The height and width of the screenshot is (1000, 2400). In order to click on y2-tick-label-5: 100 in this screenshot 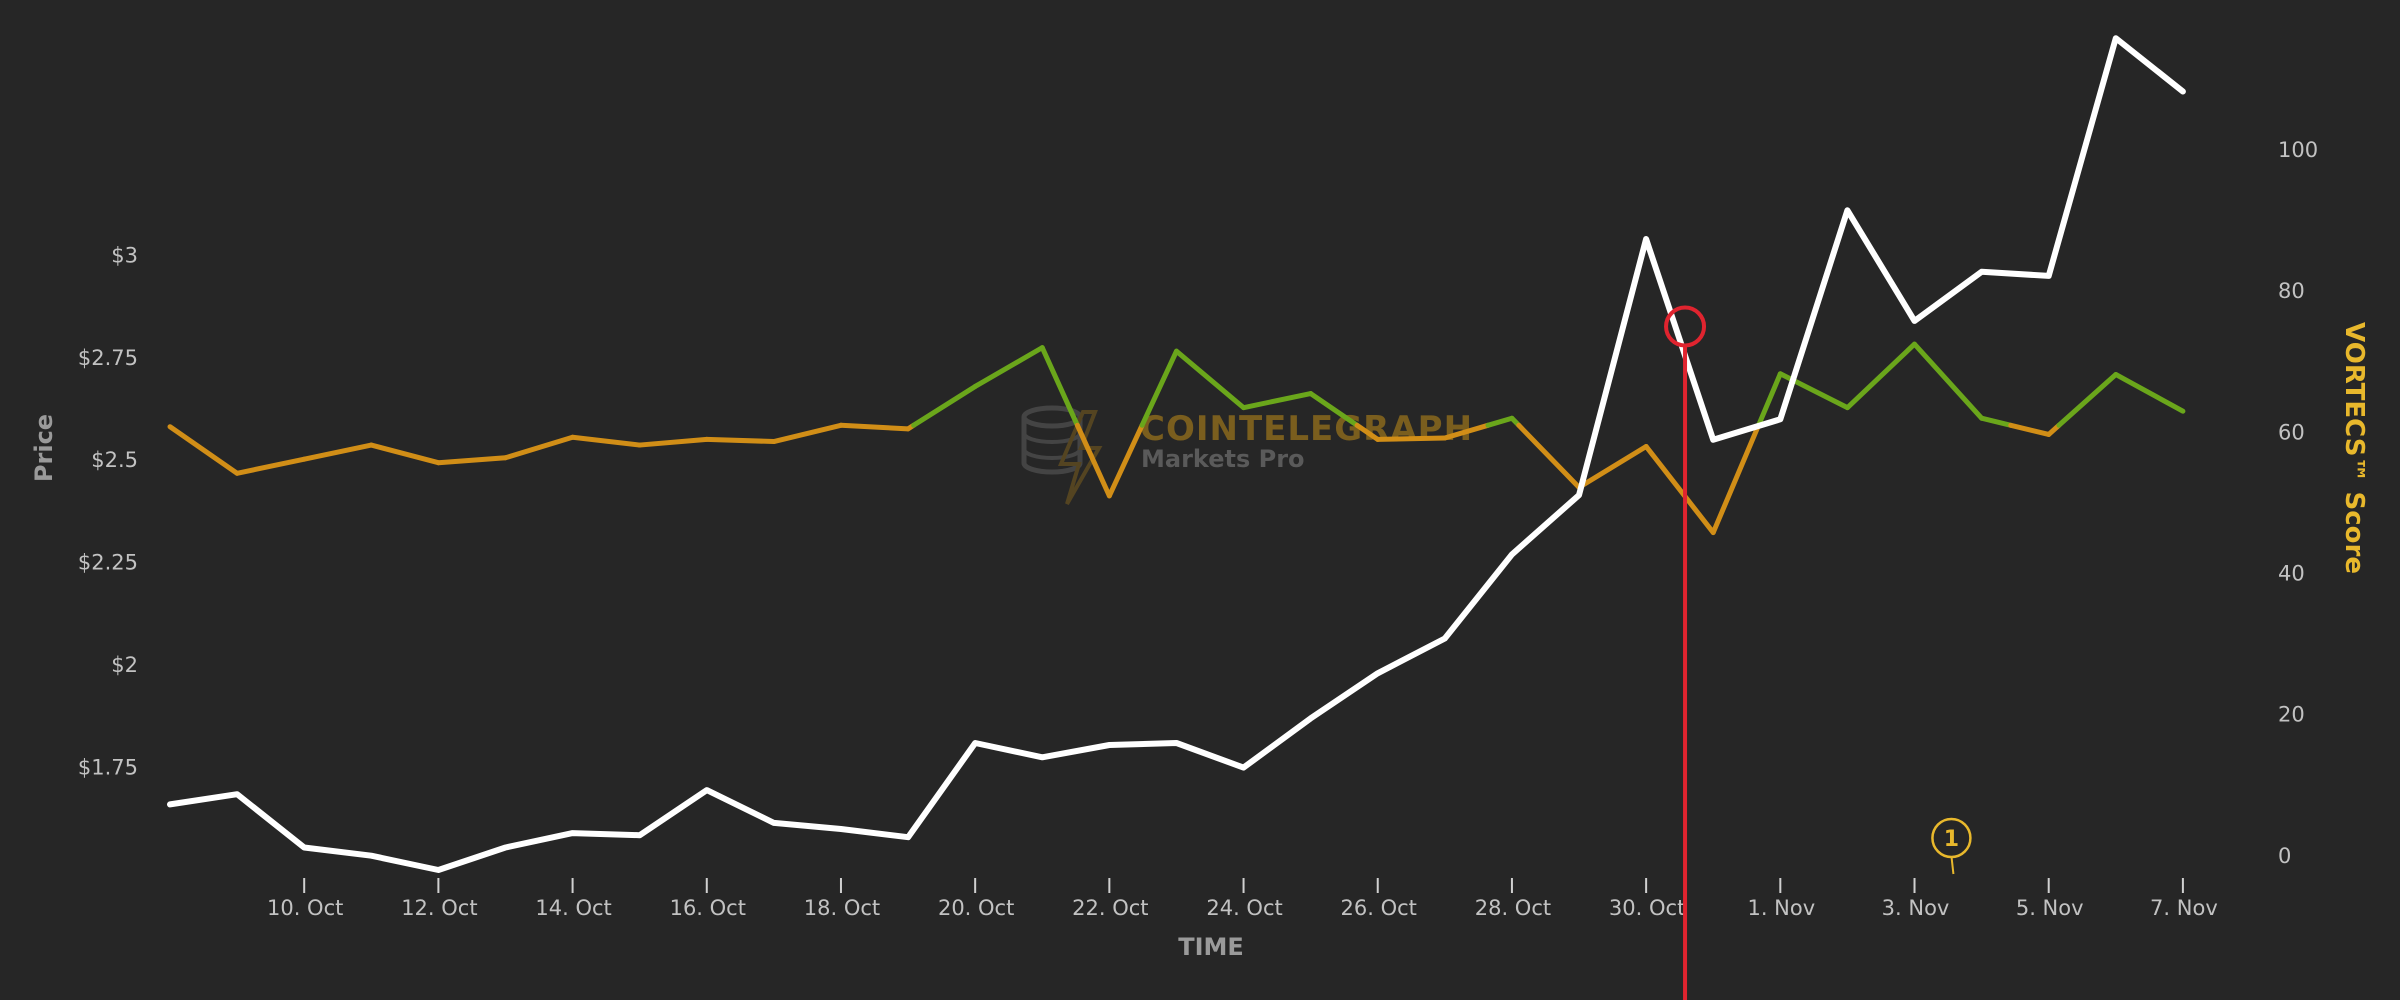, I will do `click(2298, 150)`.